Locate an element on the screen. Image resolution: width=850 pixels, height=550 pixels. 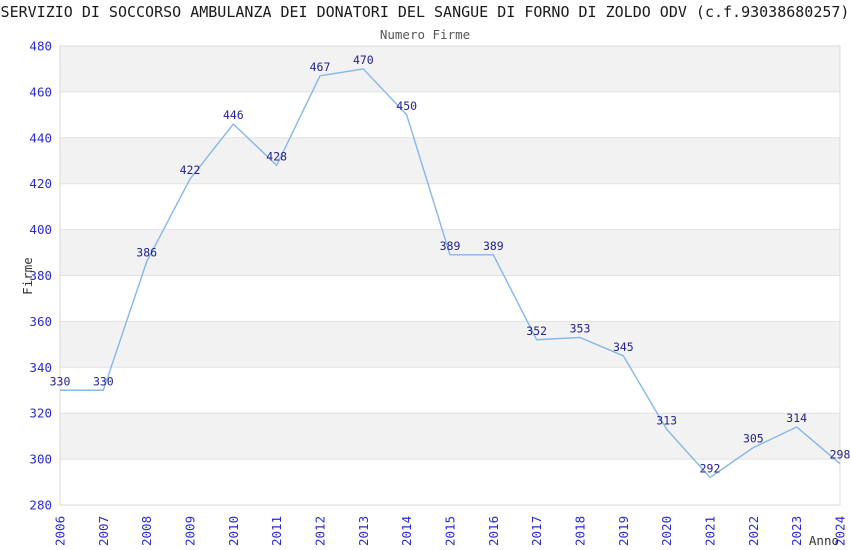
x-tick-label: 2024 is located at coordinates (840, 531).